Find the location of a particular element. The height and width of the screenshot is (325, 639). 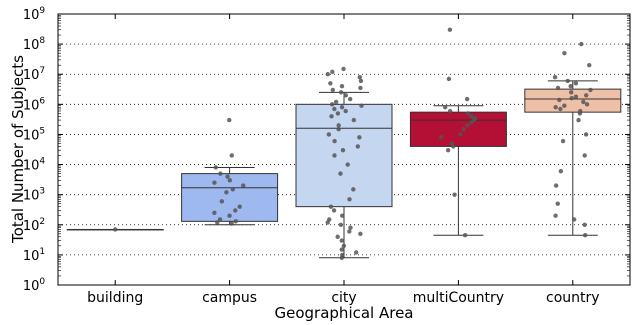

box-country is located at coordinates (573, 100).